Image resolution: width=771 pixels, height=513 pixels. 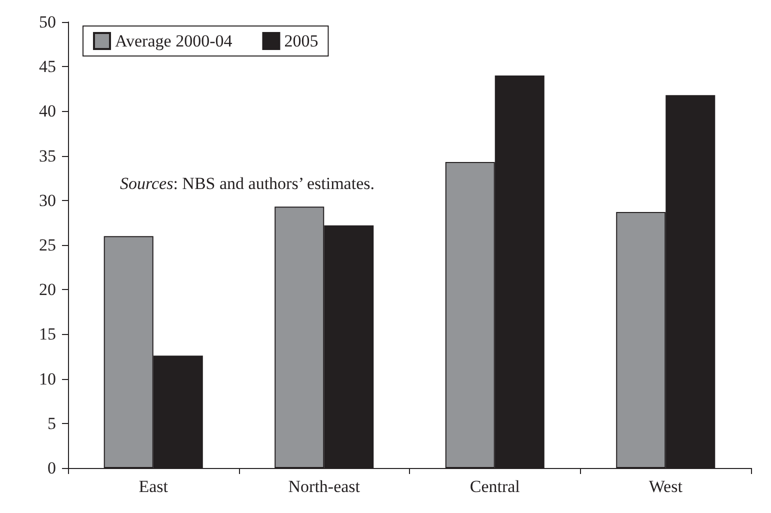 What do you see at coordinates (47, 22) in the screenshot?
I see `y-tick-label: 50` at bounding box center [47, 22].